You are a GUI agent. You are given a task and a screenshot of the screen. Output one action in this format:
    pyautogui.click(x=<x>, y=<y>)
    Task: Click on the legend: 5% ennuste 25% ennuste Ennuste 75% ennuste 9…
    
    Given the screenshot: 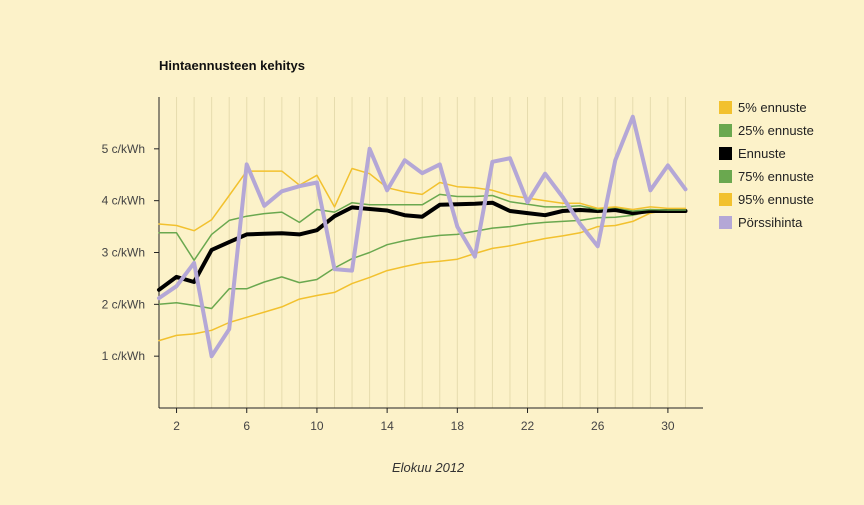 What is the action you would take?
    pyautogui.click(x=766, y=165)
    